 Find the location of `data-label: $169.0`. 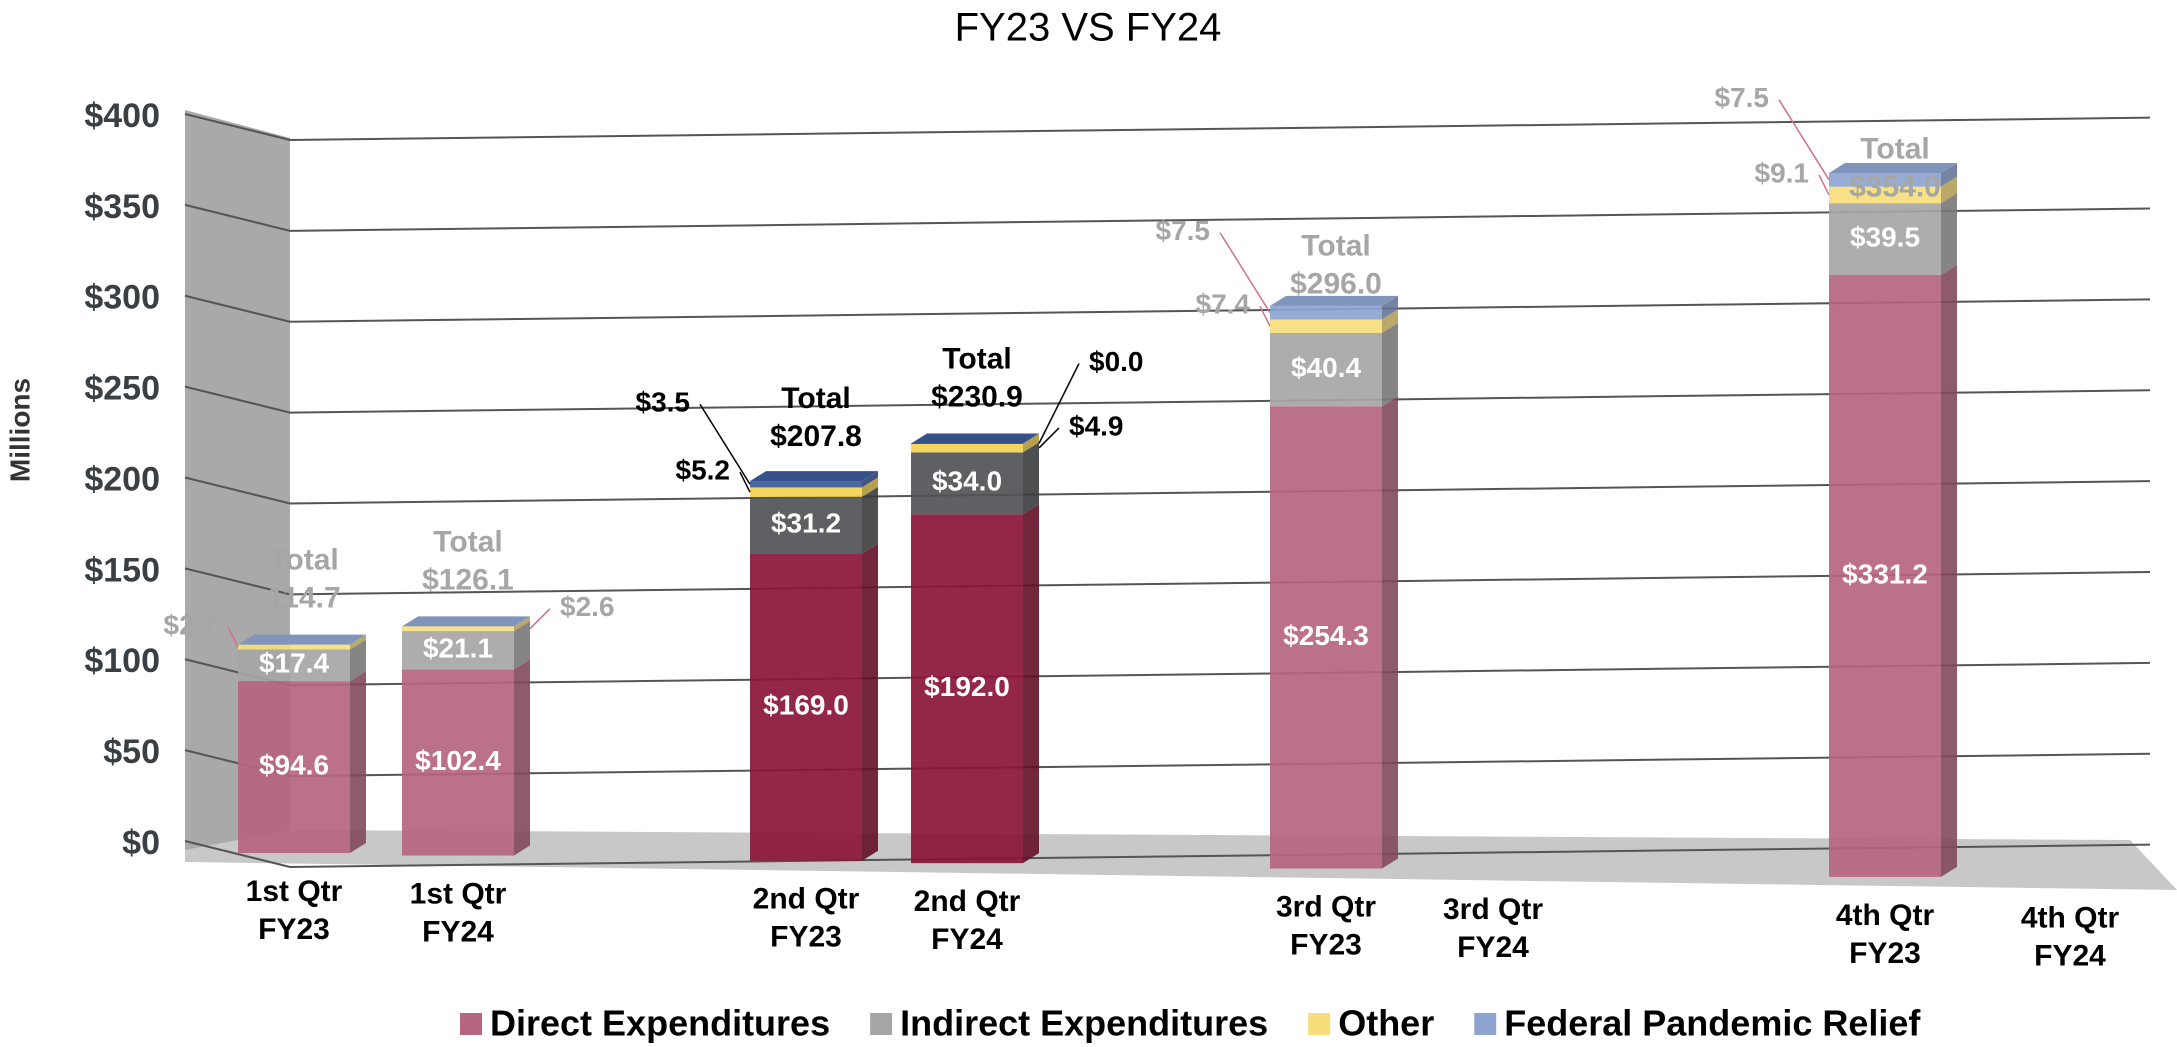

data-label: $169.0 is located at coordinates (806, 705).